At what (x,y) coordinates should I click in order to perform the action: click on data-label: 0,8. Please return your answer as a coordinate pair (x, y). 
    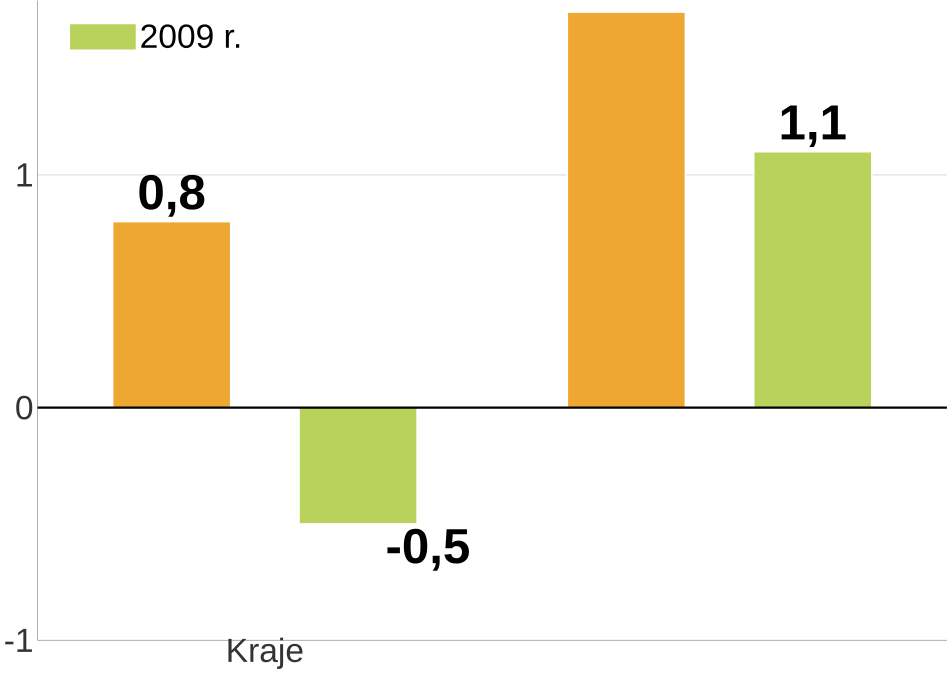
    Looking at the image, I should click on (171, 196).